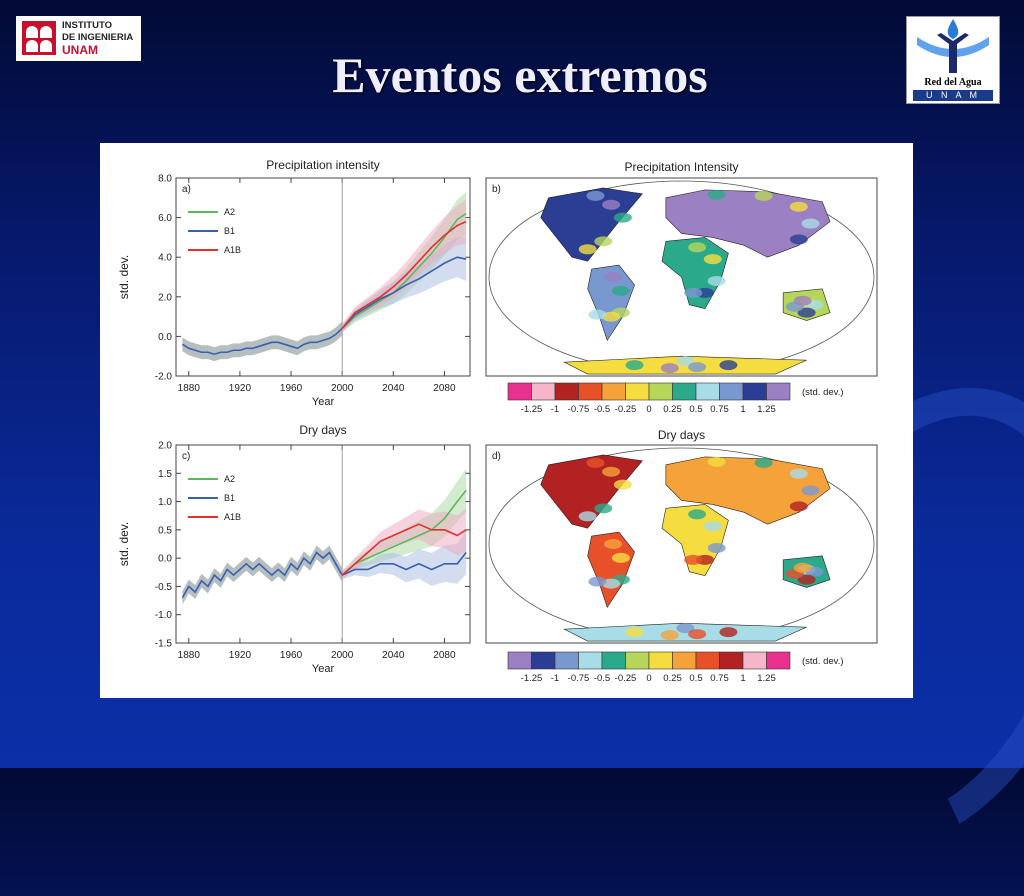 The width and height of the screenshot is (1024, 896). I want to click on panel-label: a), so click(186, 189).